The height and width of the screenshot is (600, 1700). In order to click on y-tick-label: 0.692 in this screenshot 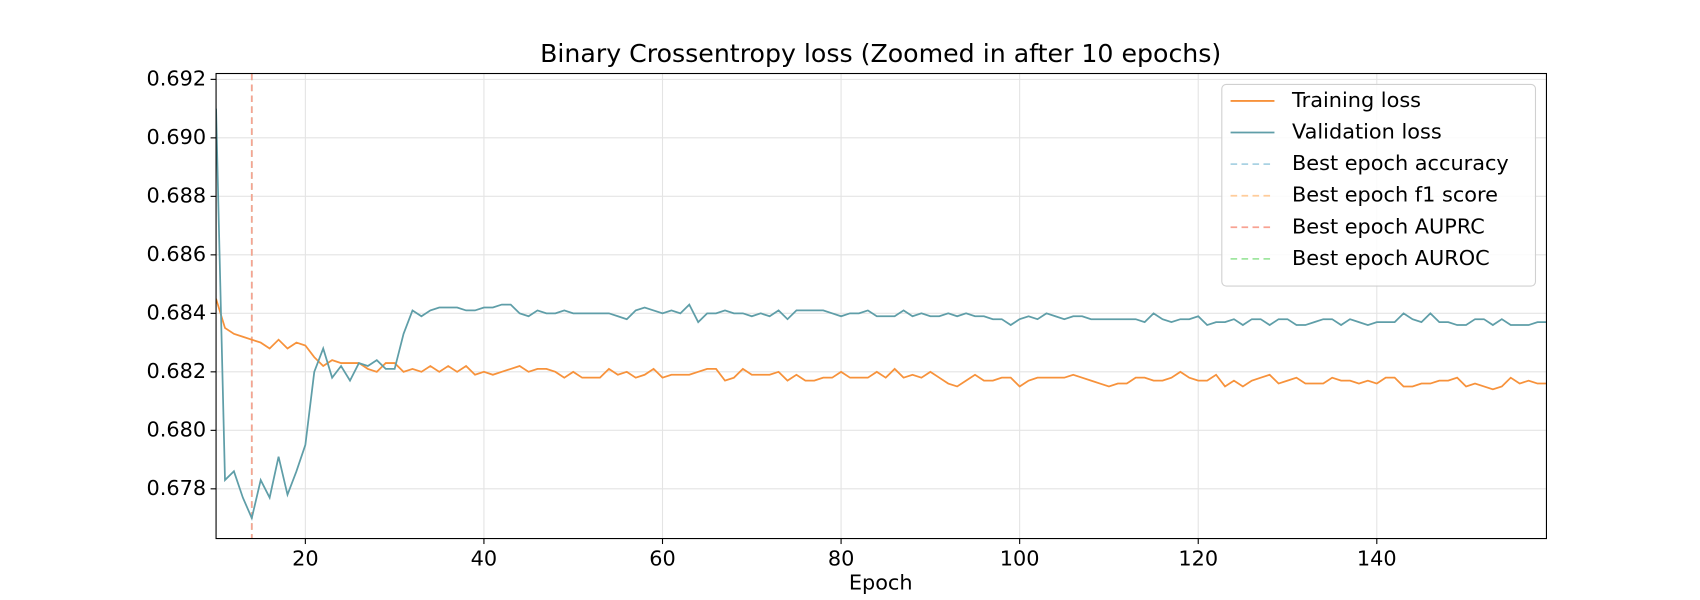, I will do `click(177, 78)`.